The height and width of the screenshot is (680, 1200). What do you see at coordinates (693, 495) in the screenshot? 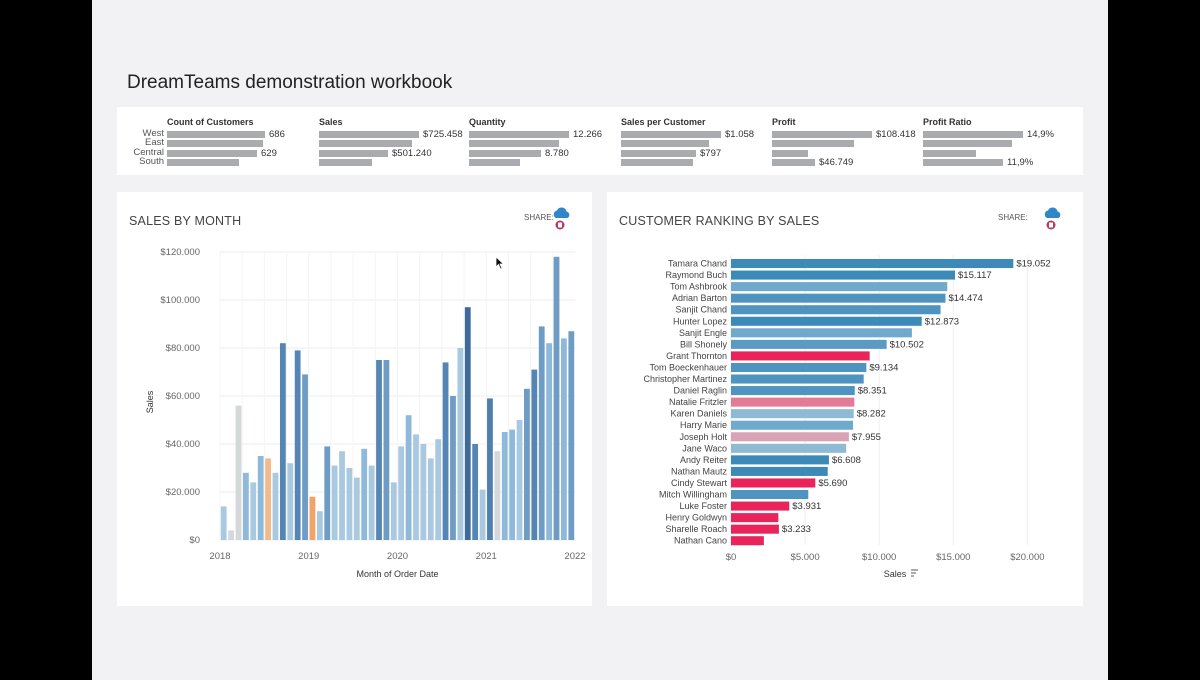
I see `customer-name-label: Mitch Willingham` at bounding box center [693, 495].